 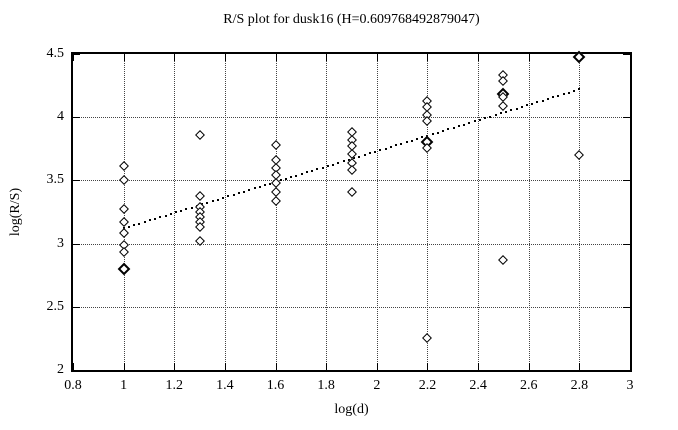 What do you see at coordinates (427, 385) in the screenshot?
I see `x-tick-label: 2.2` at bounding box center [427, 385].